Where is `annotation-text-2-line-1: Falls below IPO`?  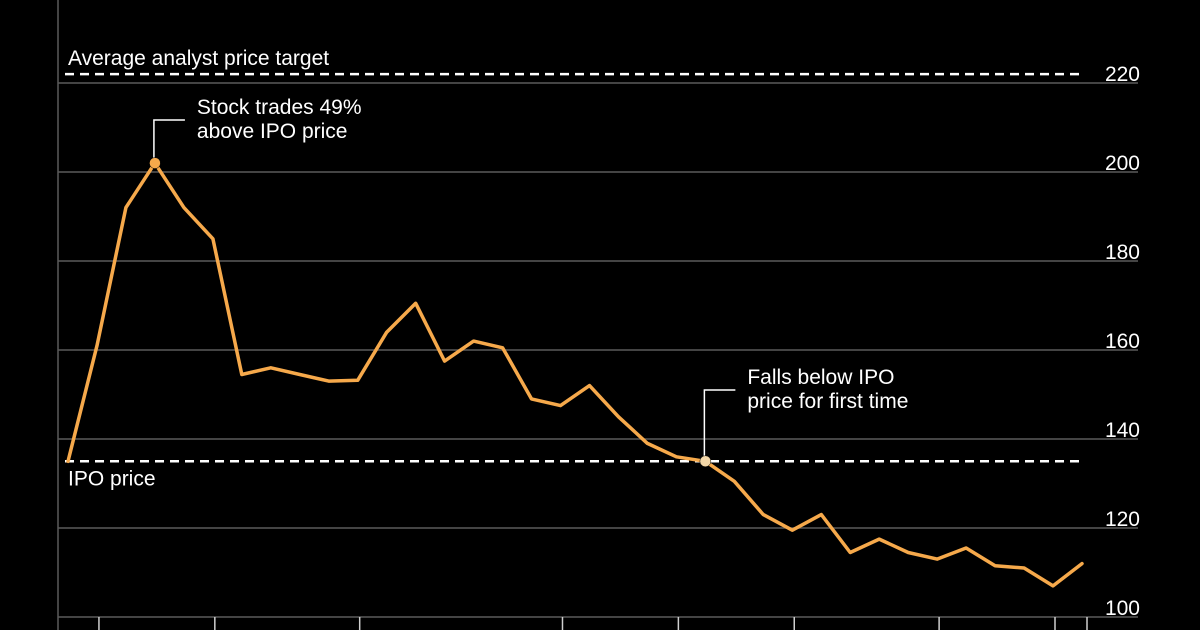 annotation-text-2-line-1: Falls below IPO is located at coordinates (820, 377).